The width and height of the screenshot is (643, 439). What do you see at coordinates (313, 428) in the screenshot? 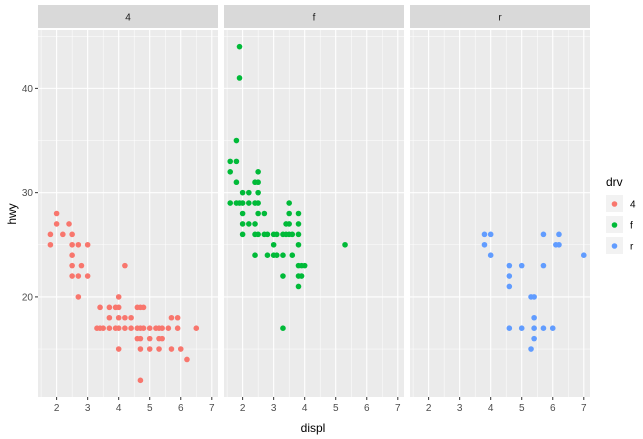
I see `x-axis-title: displ` at bounding box center [313, 428].